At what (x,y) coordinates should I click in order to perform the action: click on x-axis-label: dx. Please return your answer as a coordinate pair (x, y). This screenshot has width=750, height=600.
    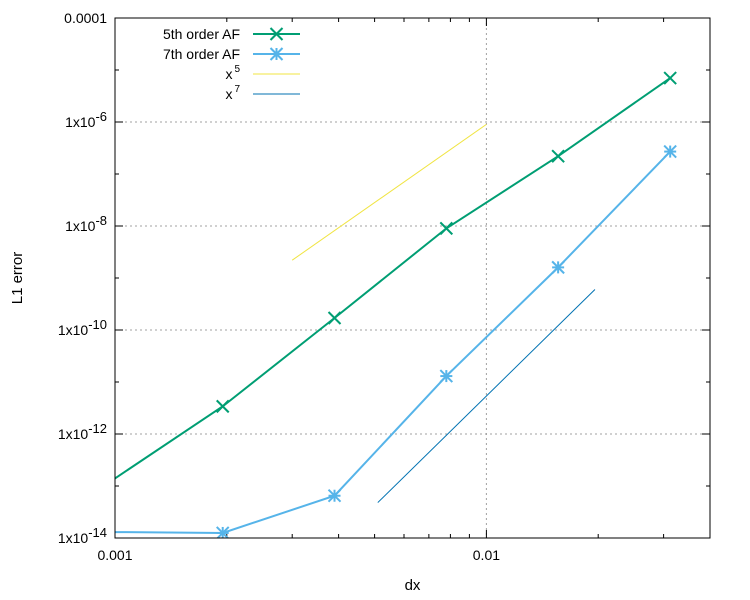
    Looking at the image, I should click on (413, 585).